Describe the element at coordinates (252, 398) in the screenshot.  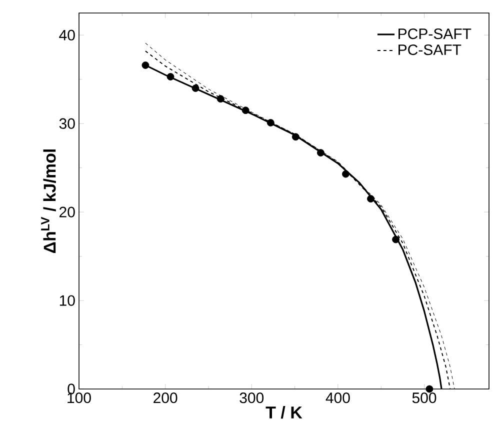
I see `x-tick-label: 300` at that location.